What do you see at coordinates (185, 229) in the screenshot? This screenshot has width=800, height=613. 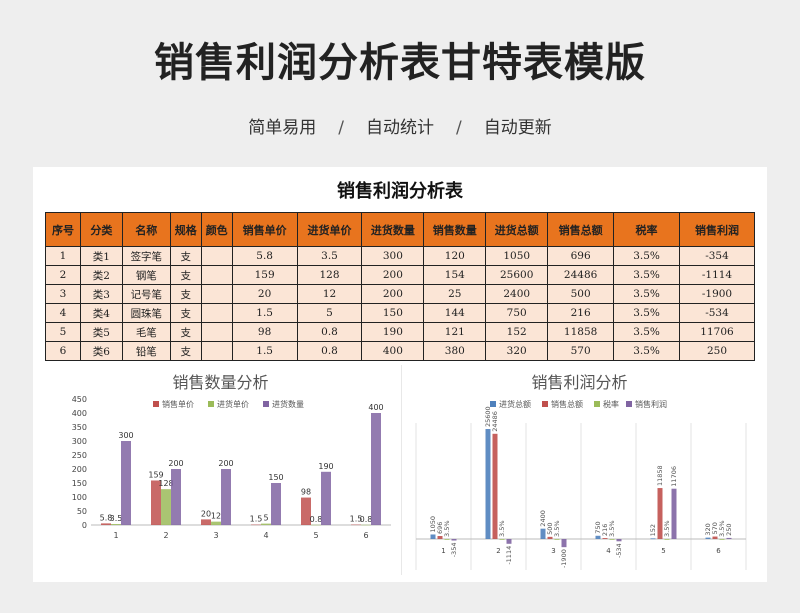 I see `column-header: 规格` at bounding box center [185, 229].